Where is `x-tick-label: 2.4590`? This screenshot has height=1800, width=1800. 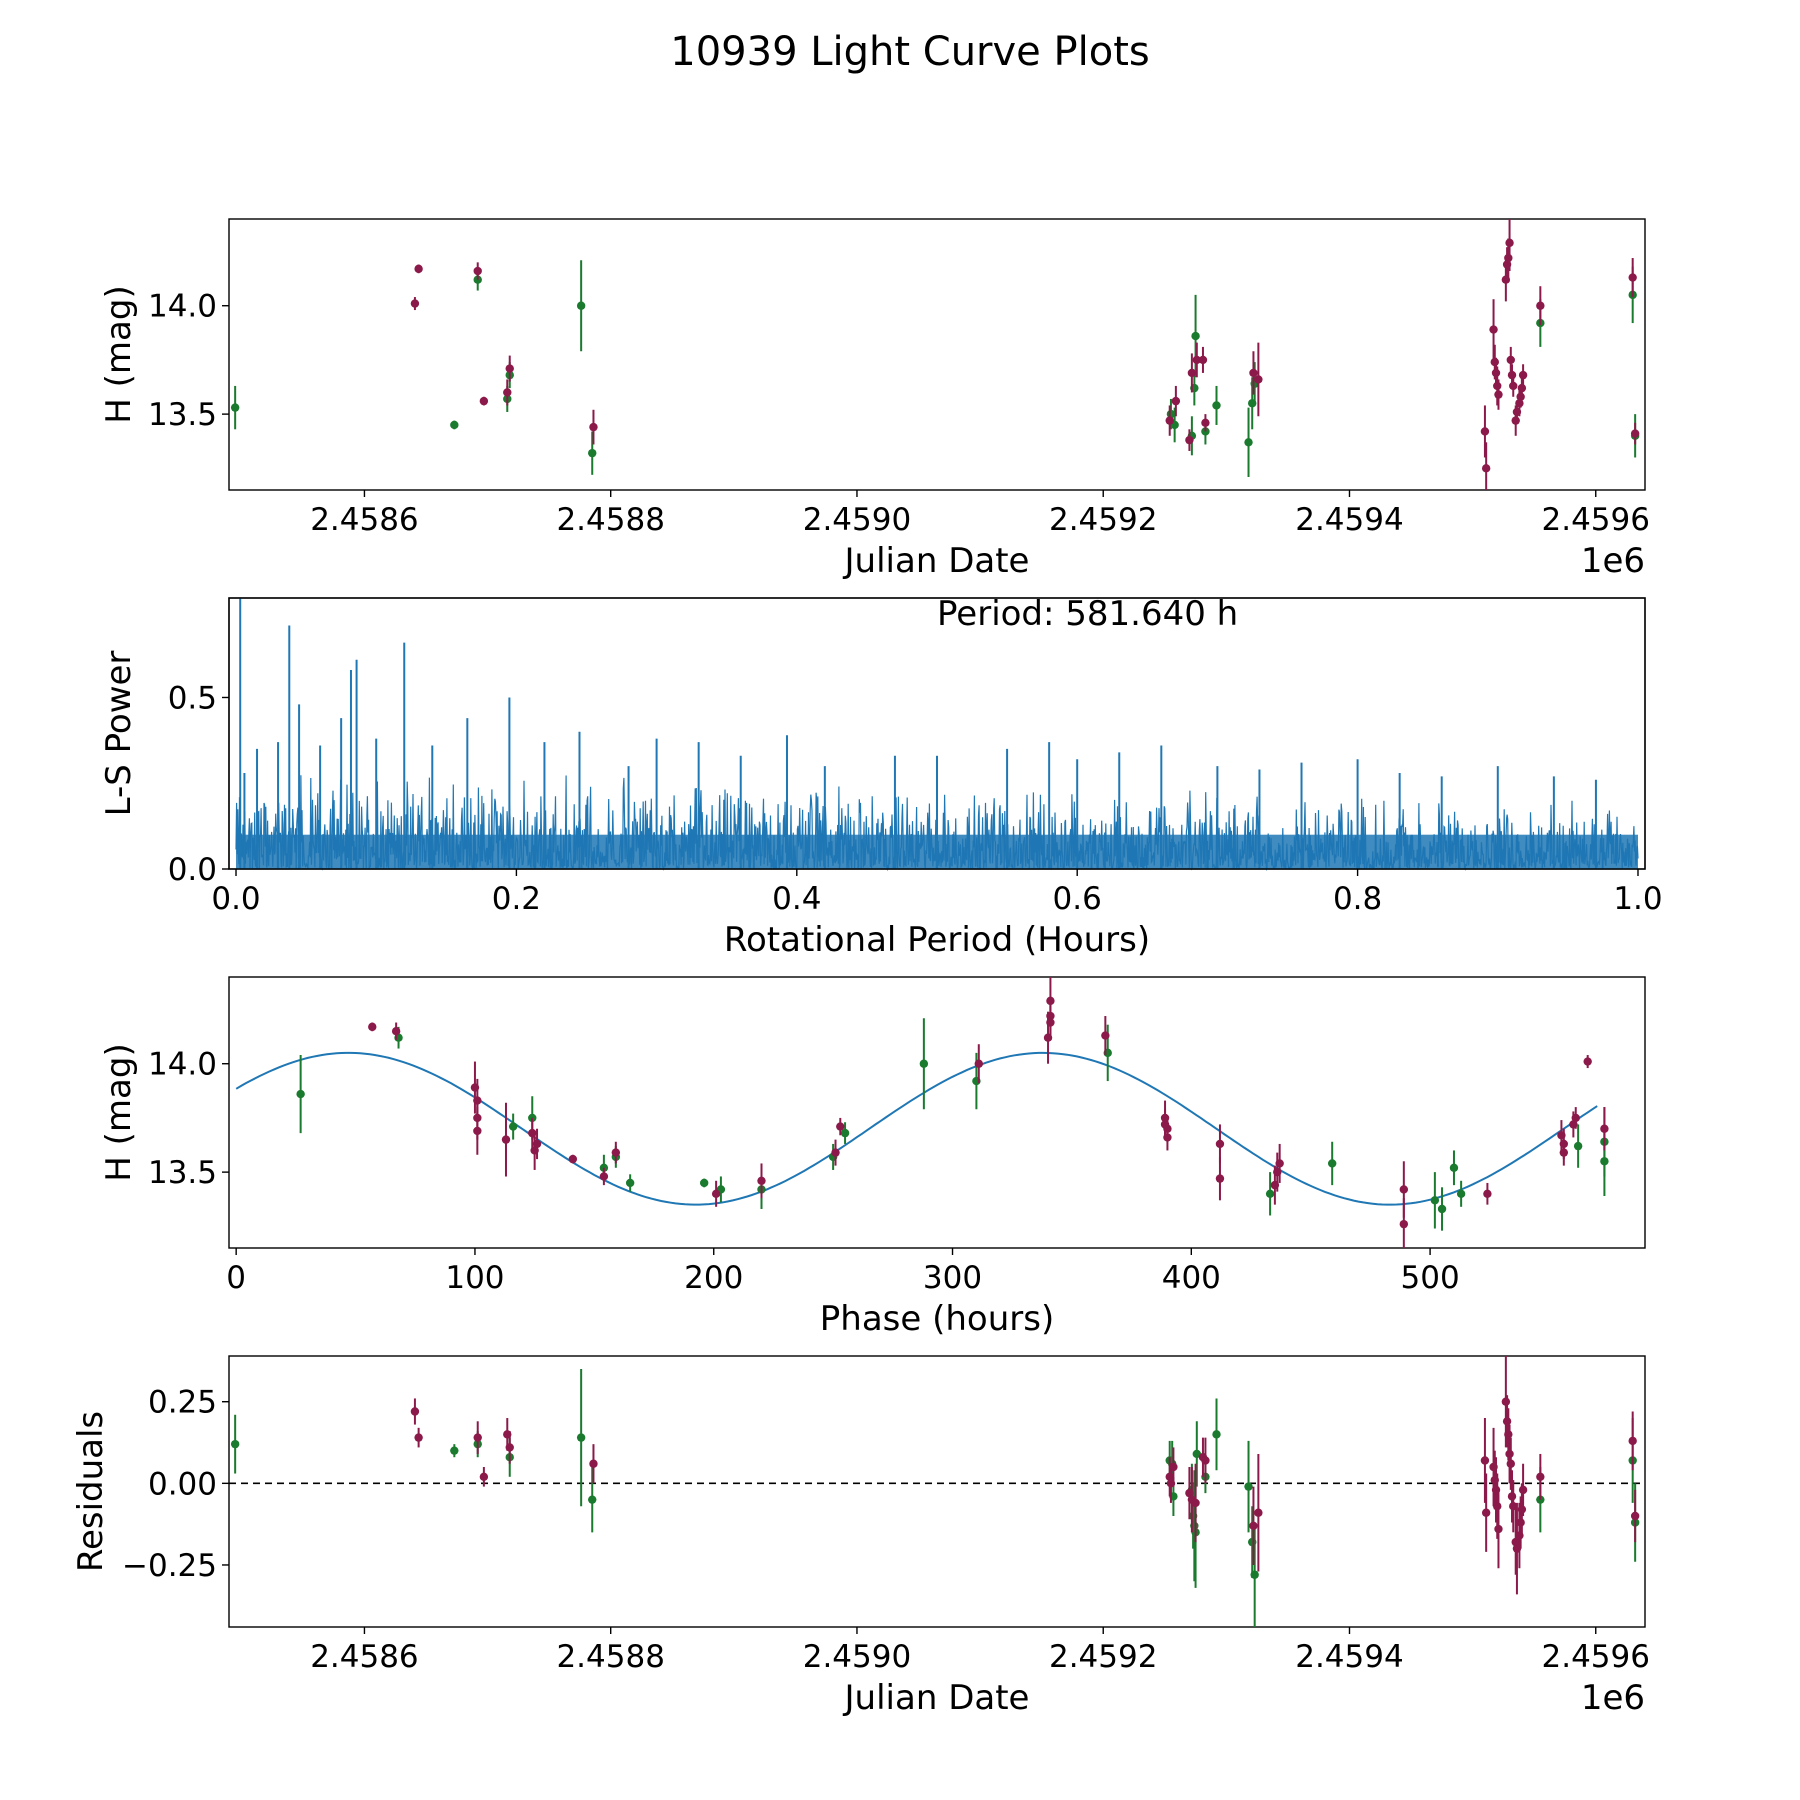 x-tick-label: 2.4590 is located at coordinates (857, 520).